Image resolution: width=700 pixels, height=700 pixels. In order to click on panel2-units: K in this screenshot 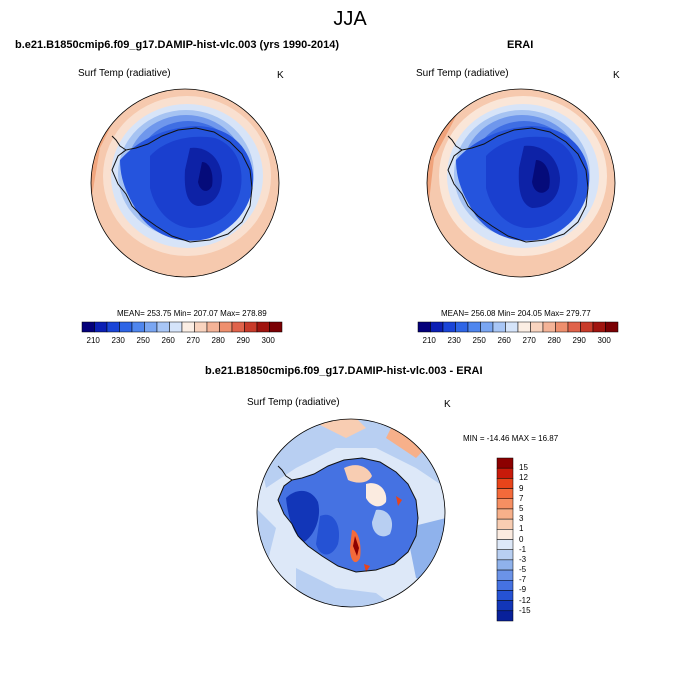, I will do `click(616, 75)`.